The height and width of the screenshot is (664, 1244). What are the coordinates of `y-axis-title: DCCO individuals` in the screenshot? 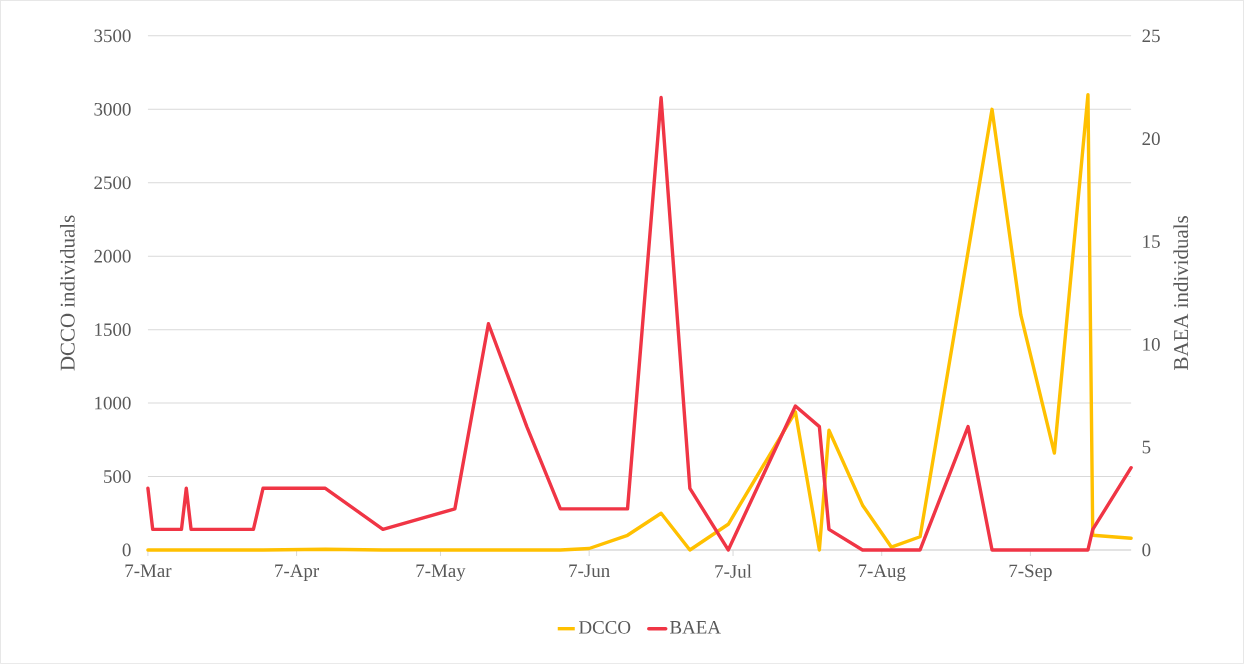 It's located at (67, 293).